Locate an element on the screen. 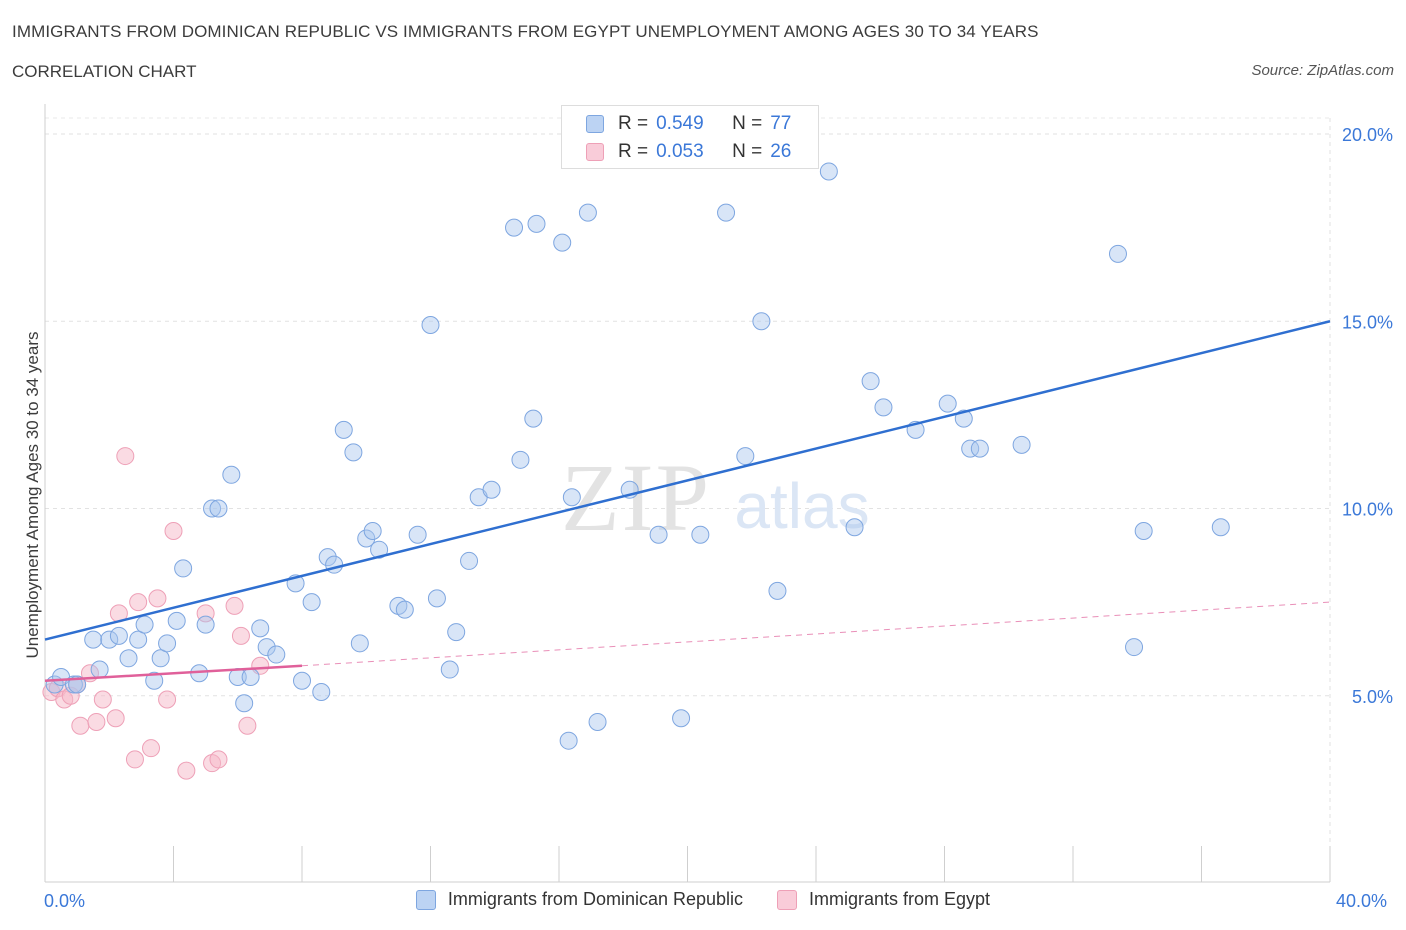 The image size is (1406, 930). stats-row-egypt: R = 0.053 N = 26 is located at coordinates (688, 152).